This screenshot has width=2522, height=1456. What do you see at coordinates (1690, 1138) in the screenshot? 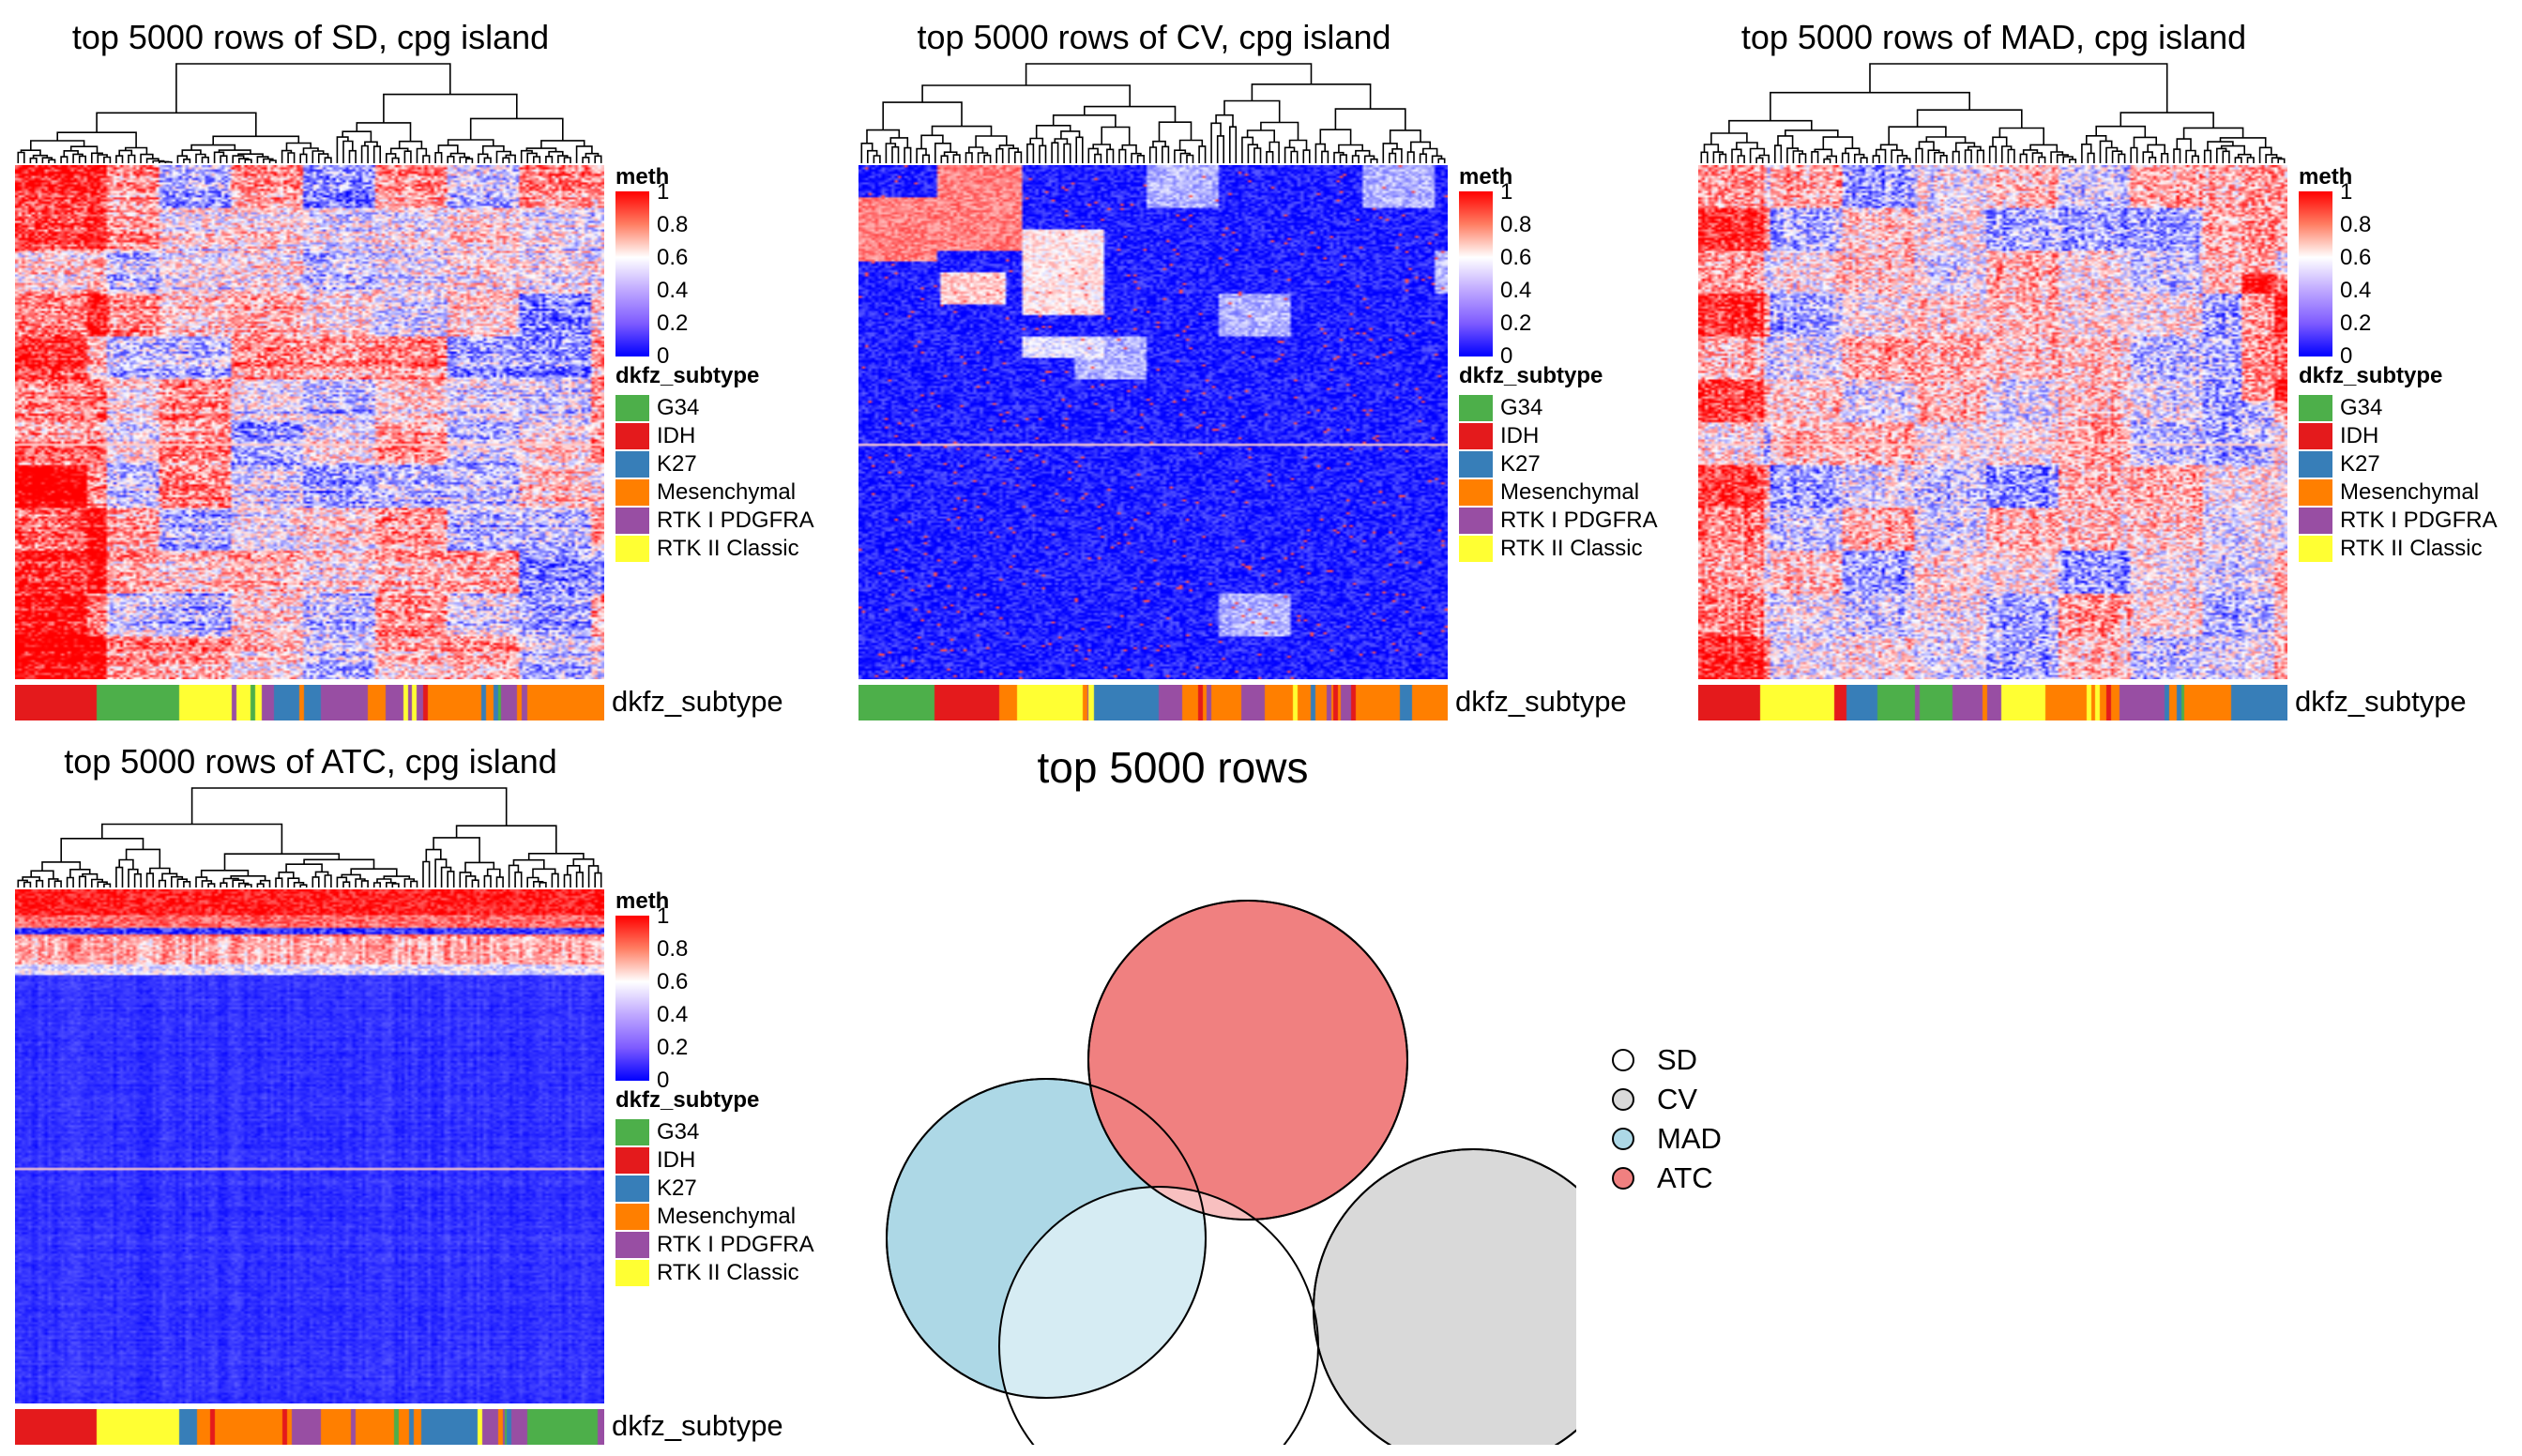
I see `venn-legend-label: MAD` at bounding box center [1690, 1138].